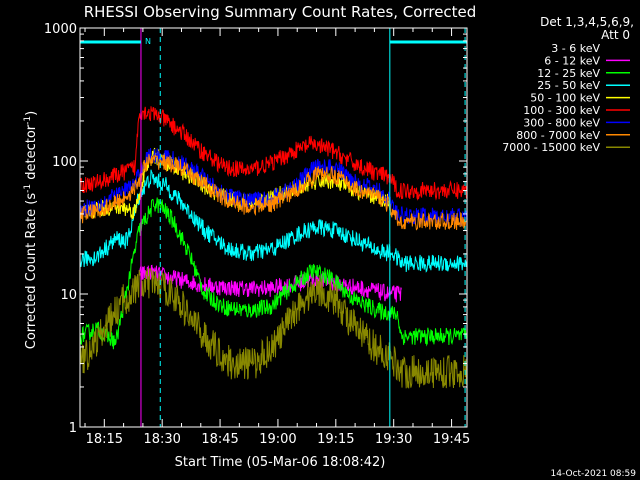 The width and height of the screenshot is (640, 480). I want to click on legend-label: 12 - 25 keV, so click(568, 73).